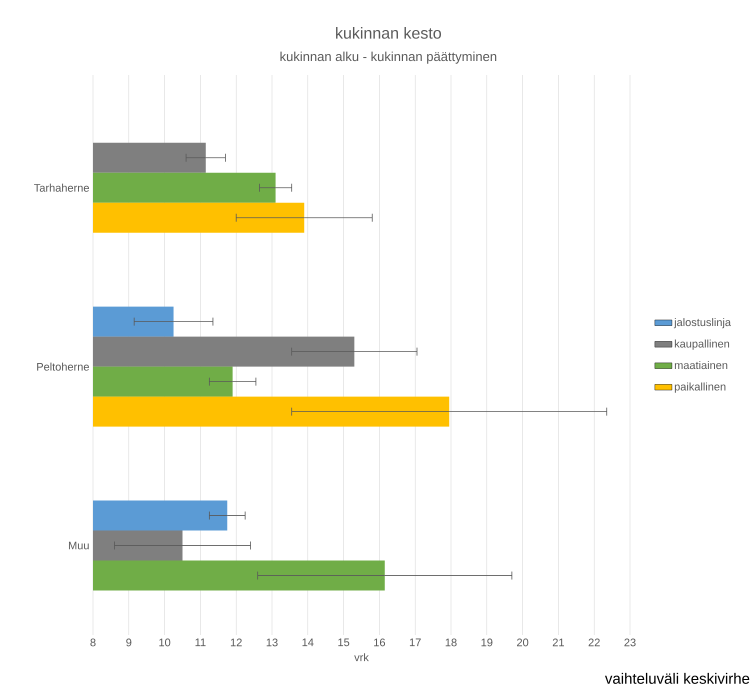  What do you see at coordinates (388, 58) in the screenshot?
I see `chart-subtitle: kukinnan alku - kukinnan päättyminen` at bounding box center [388, 58].